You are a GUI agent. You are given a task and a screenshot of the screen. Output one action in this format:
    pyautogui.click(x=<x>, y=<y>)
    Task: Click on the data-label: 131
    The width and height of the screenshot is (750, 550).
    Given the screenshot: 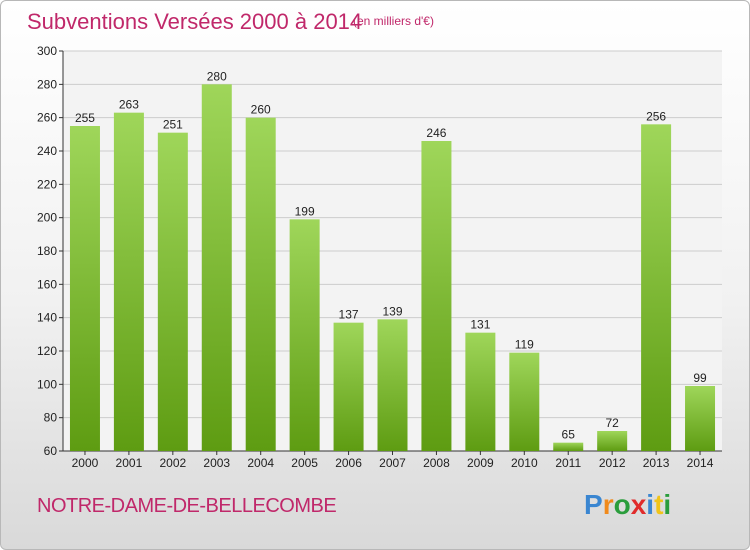 What is the action you would take?
    pyautogui.click(x=480, y=325)
    